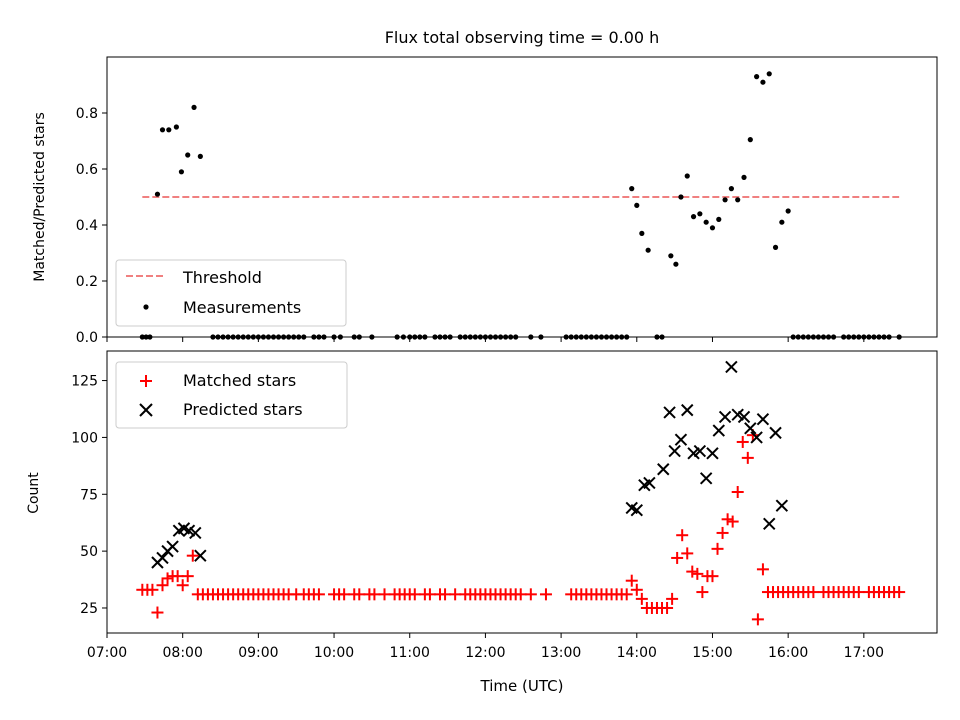 The height and width of the screenshot is (720, 960). Describe the element at coordinates (864, 653) in the screenshot. I see `svg-text: 17:00` at that location.